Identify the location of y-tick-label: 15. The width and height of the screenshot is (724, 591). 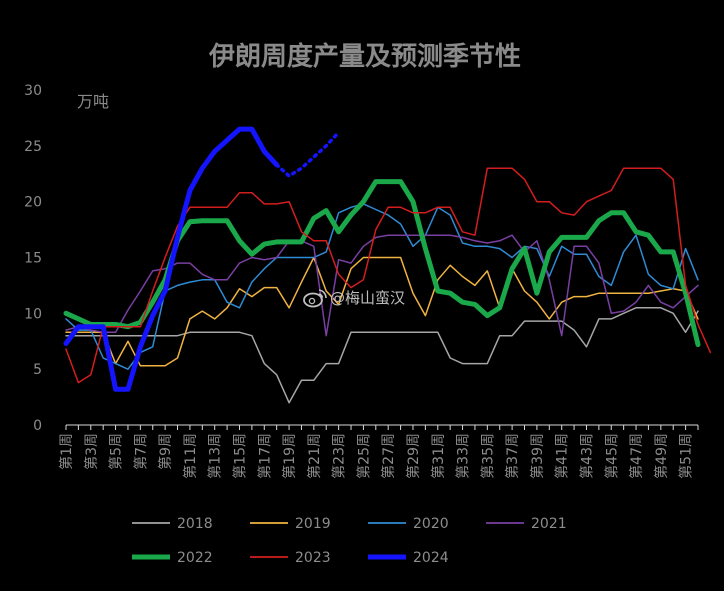
(33, 259).